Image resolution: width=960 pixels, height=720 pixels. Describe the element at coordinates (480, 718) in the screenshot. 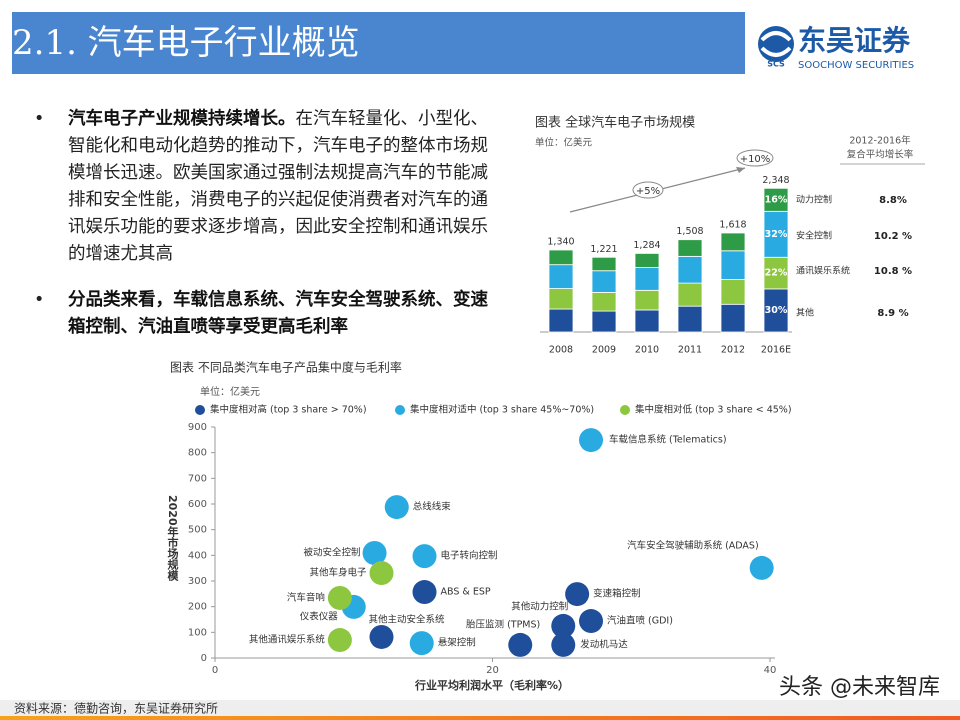

I see `footer-line` at that location.